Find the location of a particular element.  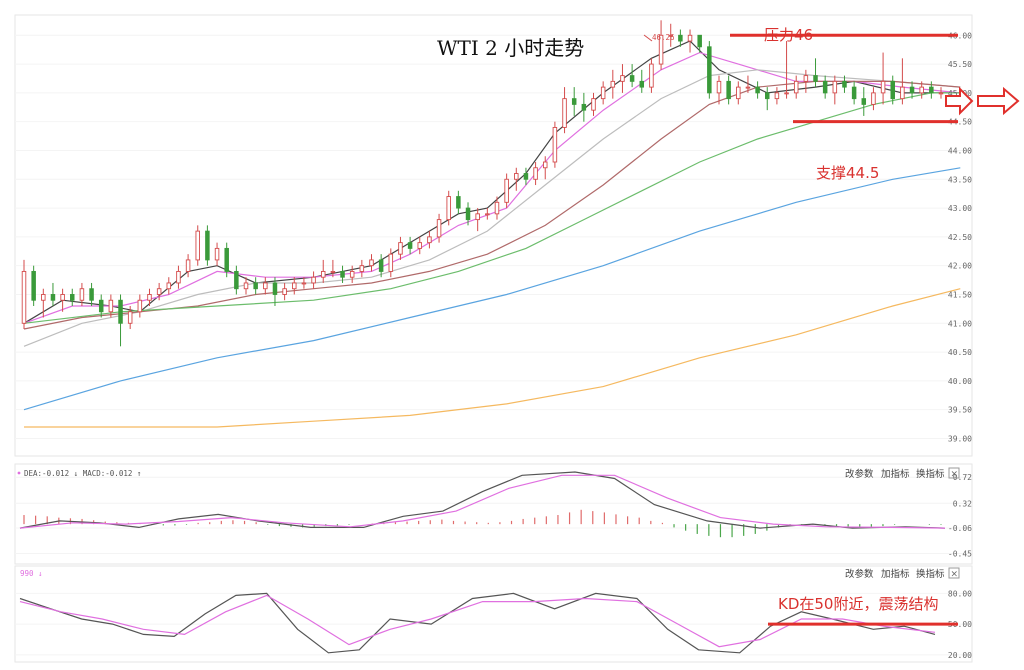

kd-button-add-indicator: 加指标 is located at coordinates (895, 574).